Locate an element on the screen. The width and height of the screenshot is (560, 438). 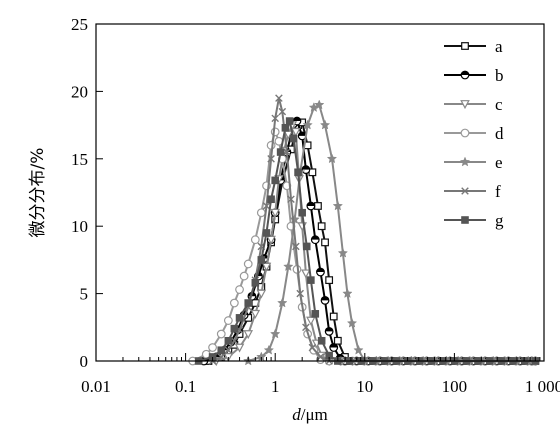
y-tick-label: 20 is located at coordinates (79, 91).